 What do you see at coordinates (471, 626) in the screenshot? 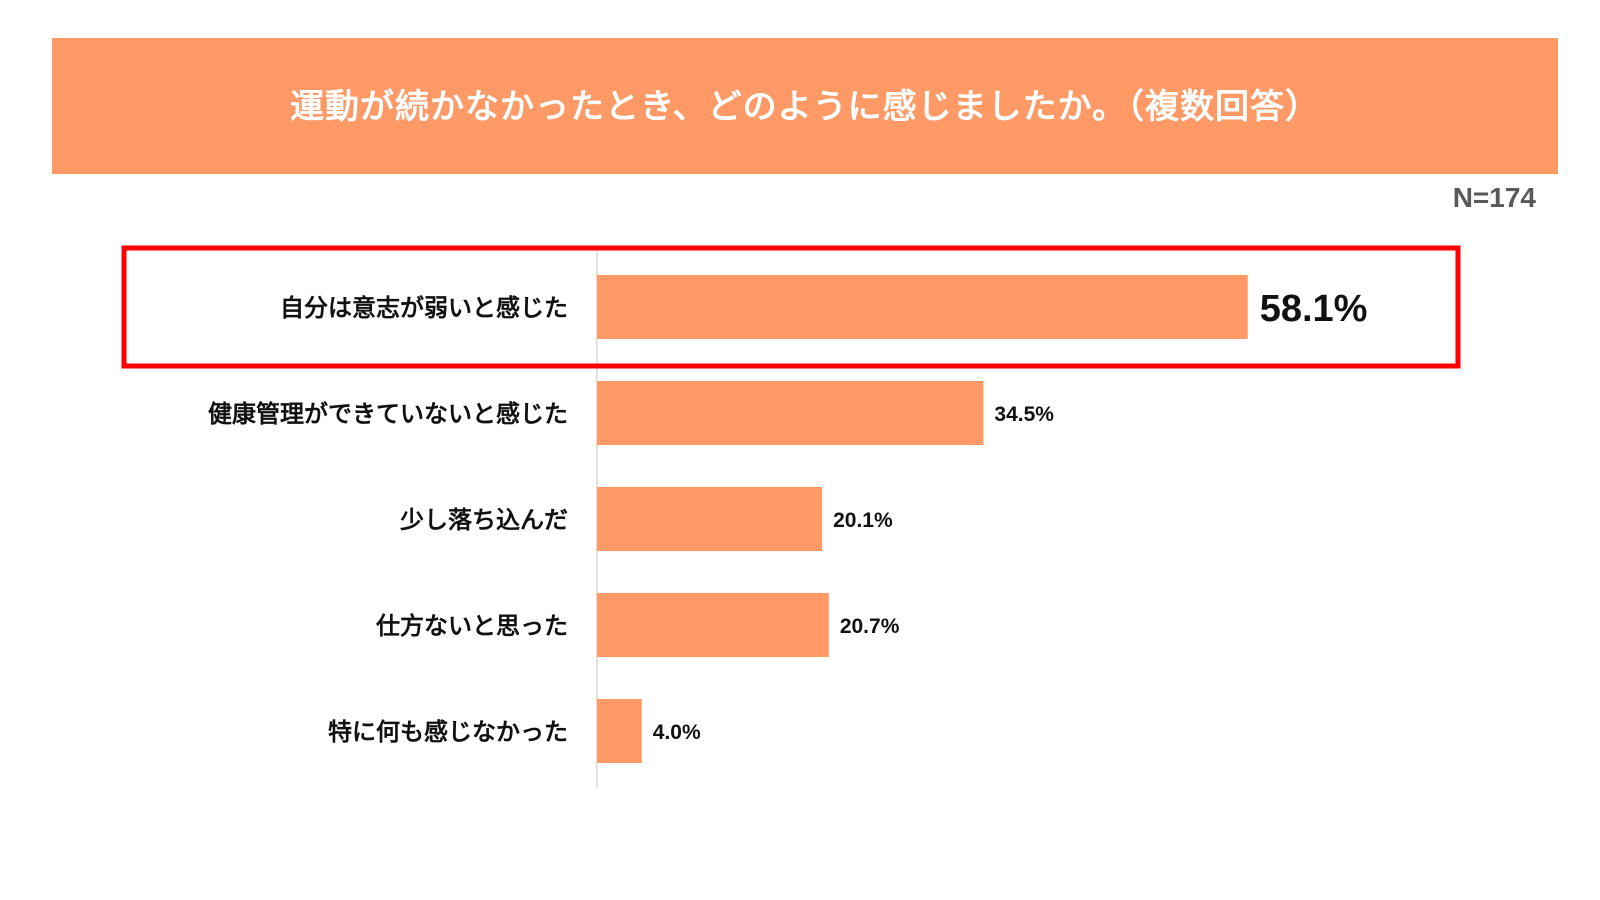
I see `category-label: 仕方ないと思った` at bounding box center [471, 626].